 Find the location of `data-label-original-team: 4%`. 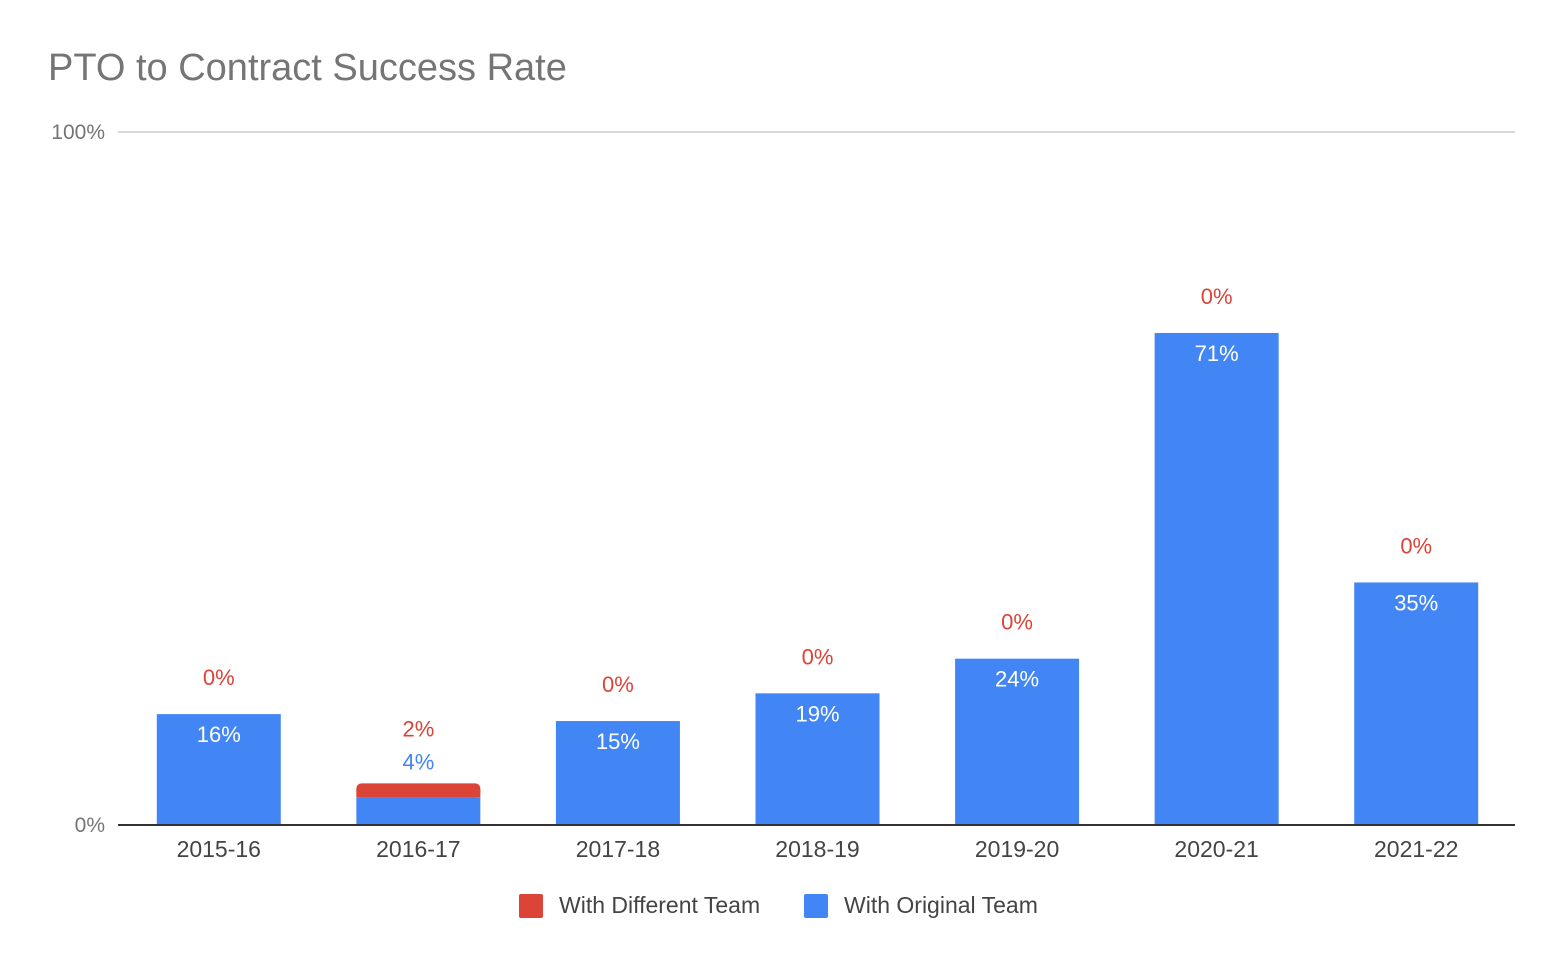

data-label-original-team: 4% is located at coordinates (418, 761).